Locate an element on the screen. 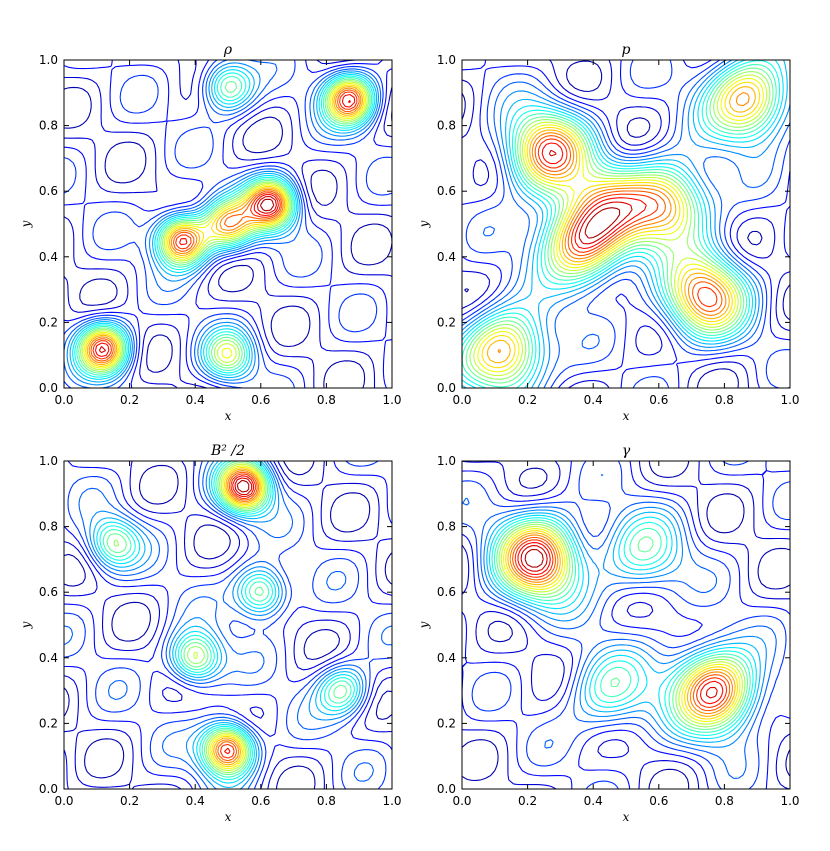 The width and height of the screenshot is (830, 851). x-tick-label: 0.4 is located at coordinates (593, 400).